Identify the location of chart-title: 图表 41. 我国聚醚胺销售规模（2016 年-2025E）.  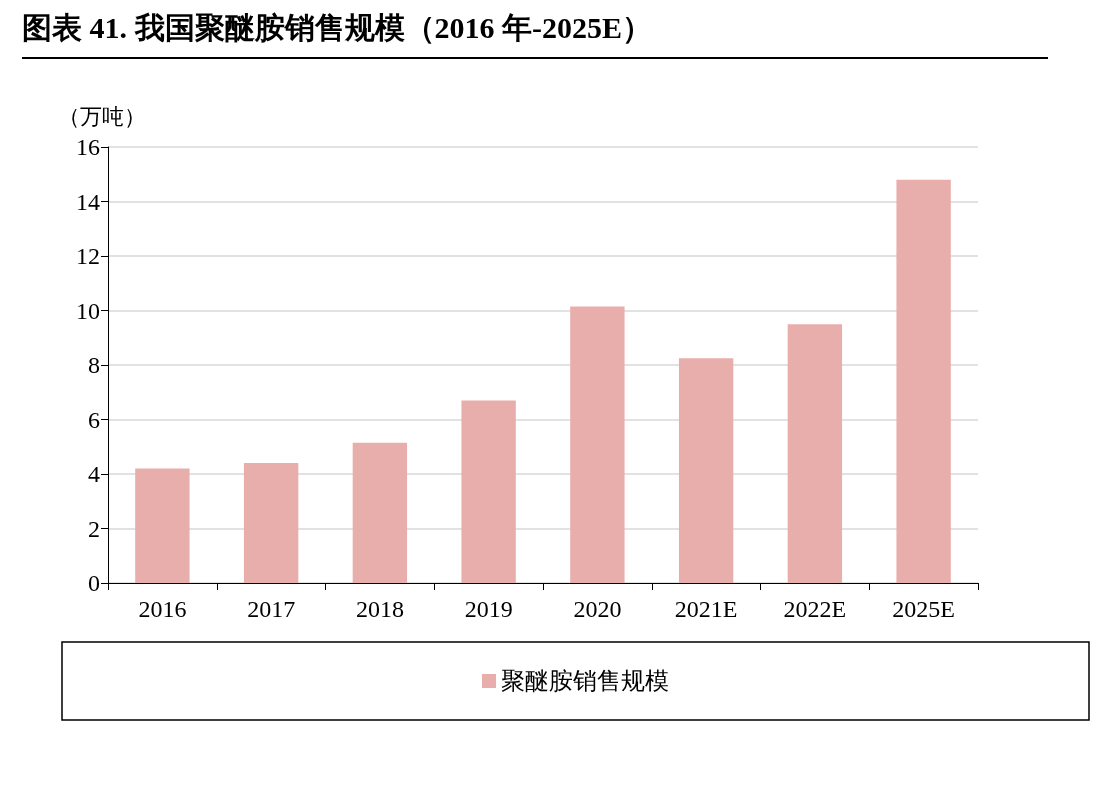
(535, 33).